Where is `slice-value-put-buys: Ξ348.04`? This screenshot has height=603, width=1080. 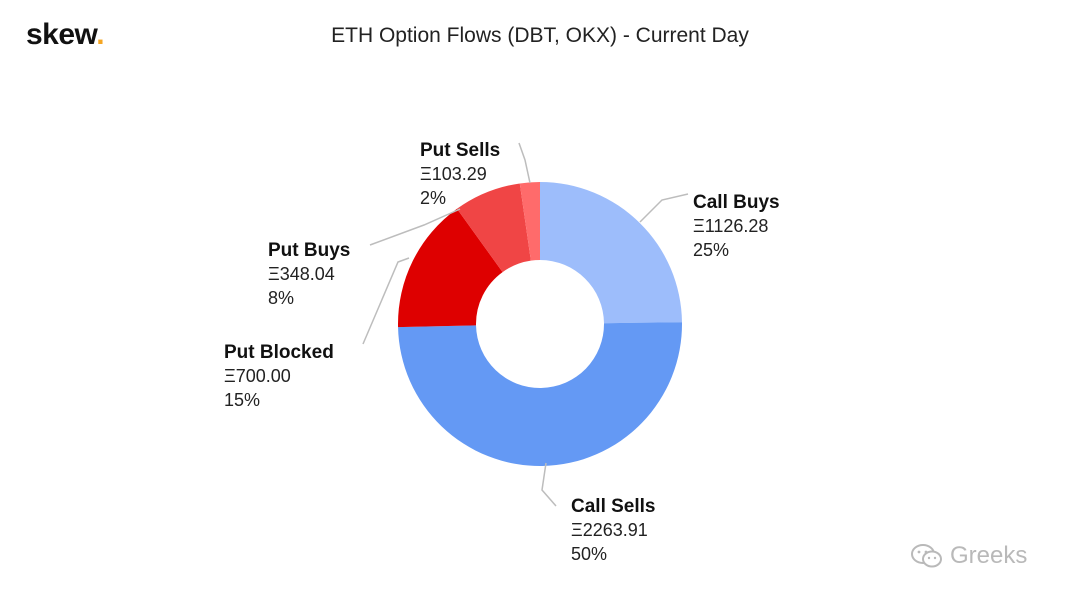 slice-value-put-buys: Ξ348.04 is located at coordinates (301, 274).